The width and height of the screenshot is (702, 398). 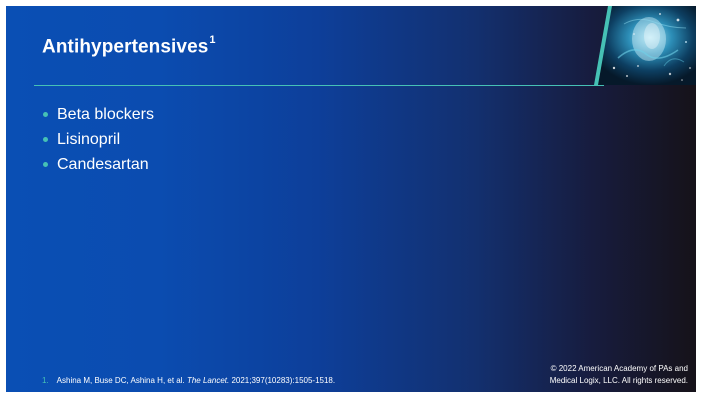 I want to click on title-divider, so click(x=319, y=85).